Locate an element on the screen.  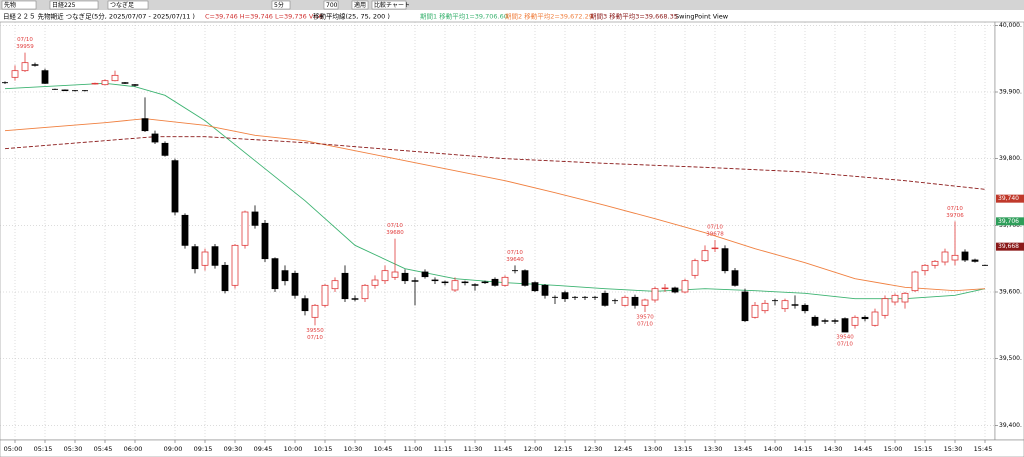
legend-entry: 期間2 移動平均2=39,672.29 is located at coordinates (549, 16).